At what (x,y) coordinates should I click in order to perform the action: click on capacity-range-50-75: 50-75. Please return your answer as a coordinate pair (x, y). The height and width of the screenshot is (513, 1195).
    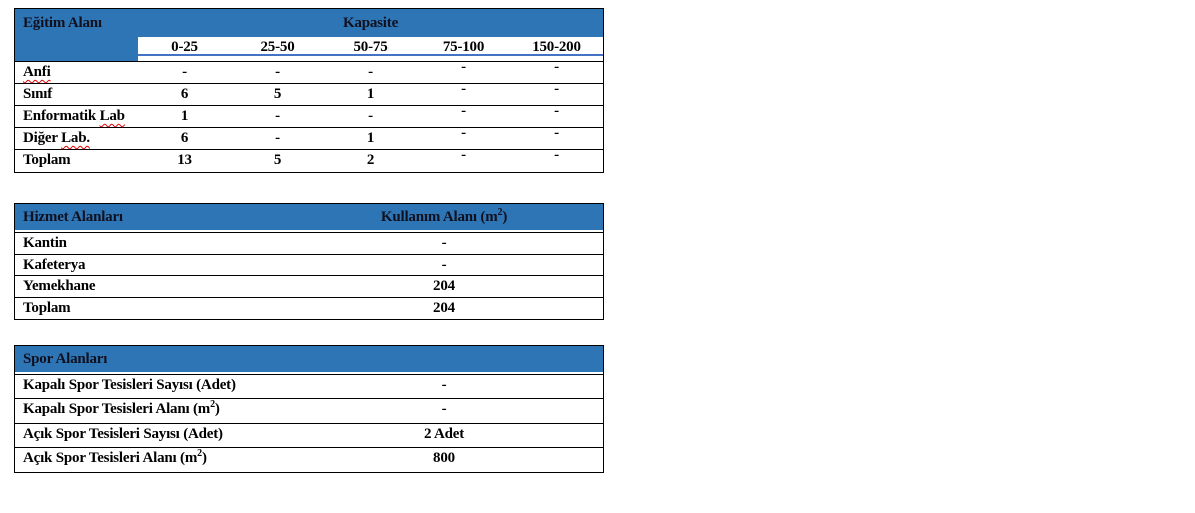
    Looking at the image, I should click on (370, 47).